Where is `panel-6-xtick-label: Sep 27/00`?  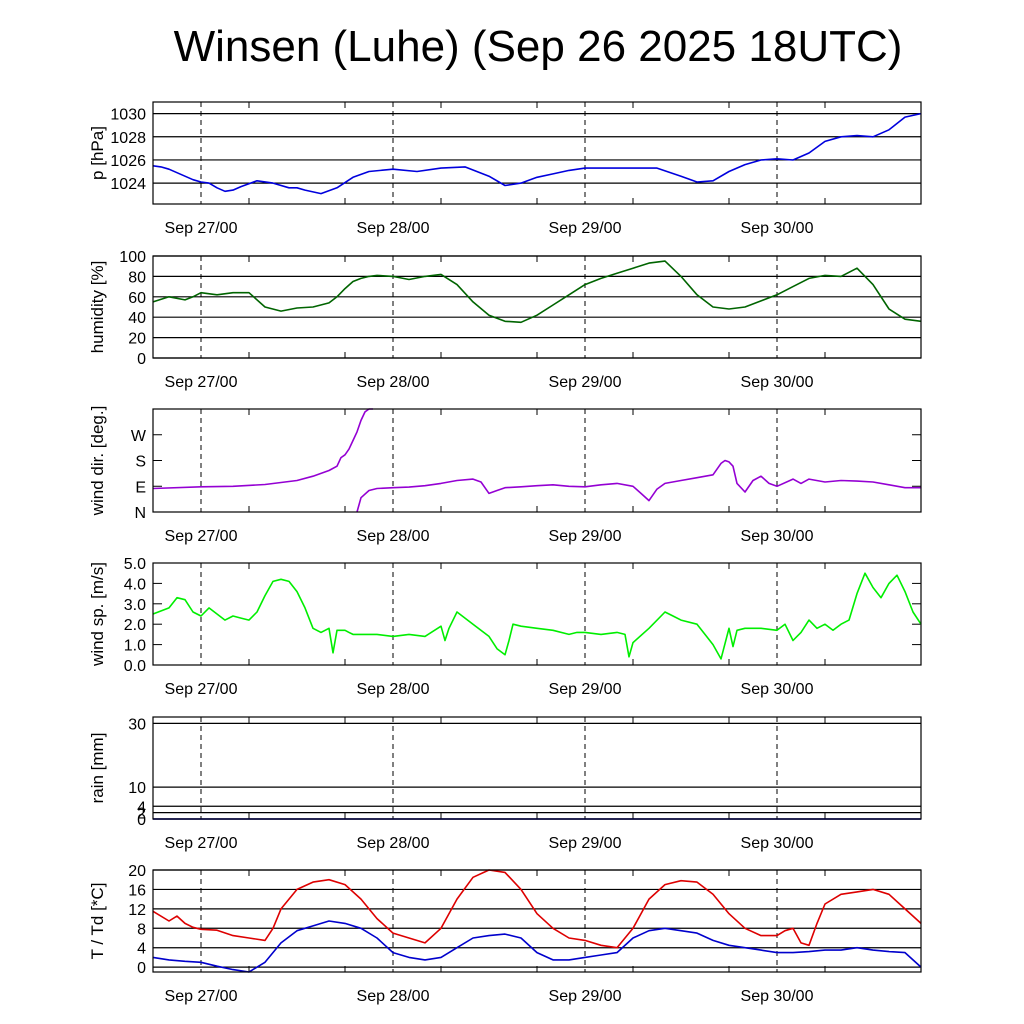 panel-6-xtick-label: Sep 27/00 is located at coordinates (201, 996).